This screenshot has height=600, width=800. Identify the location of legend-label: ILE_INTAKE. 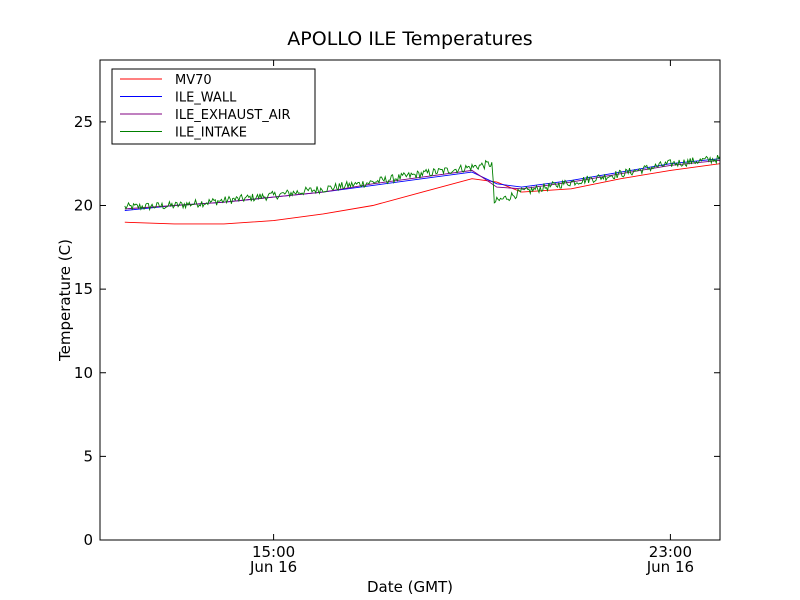
(211, 133).